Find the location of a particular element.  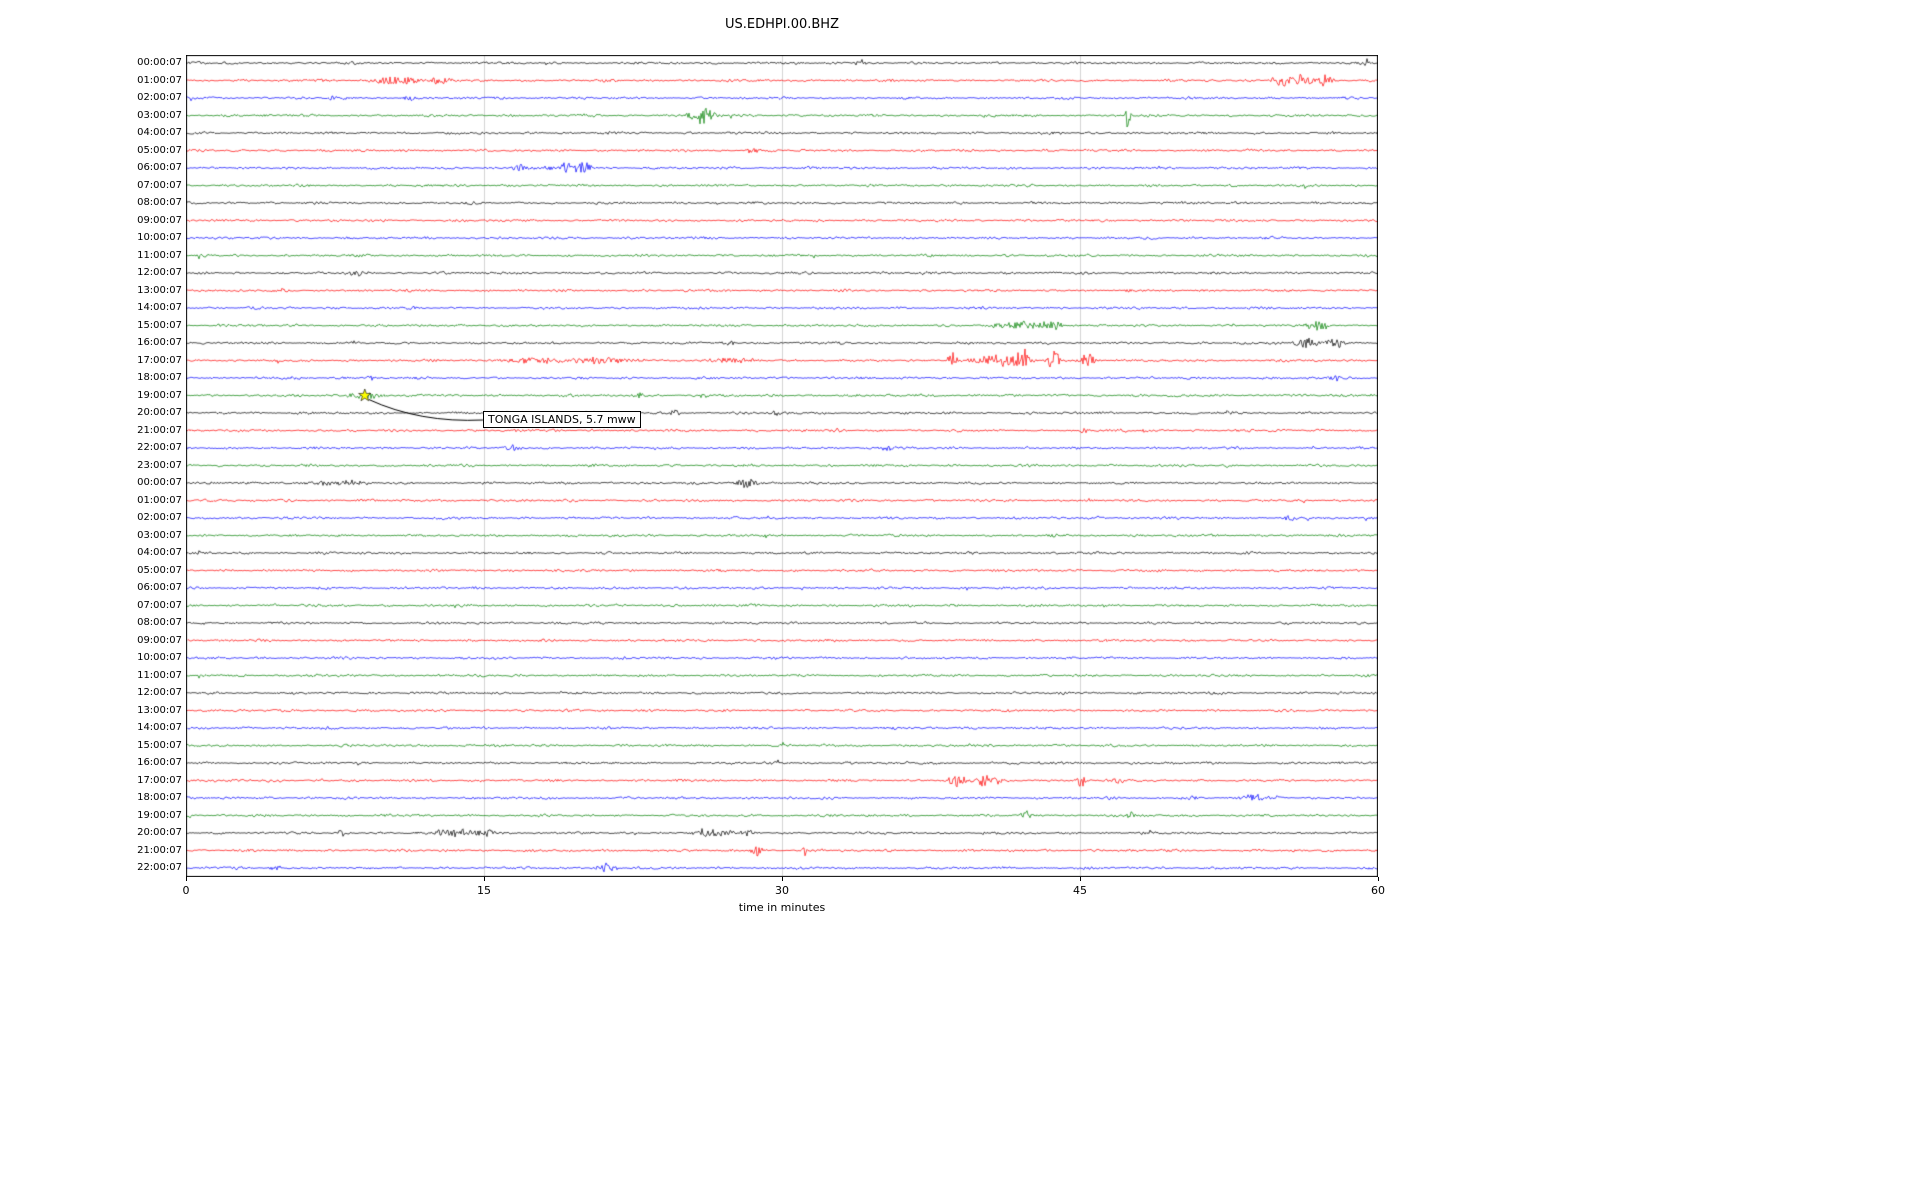

trace-label: 23:00:07 is located at coordinates (159, 465).